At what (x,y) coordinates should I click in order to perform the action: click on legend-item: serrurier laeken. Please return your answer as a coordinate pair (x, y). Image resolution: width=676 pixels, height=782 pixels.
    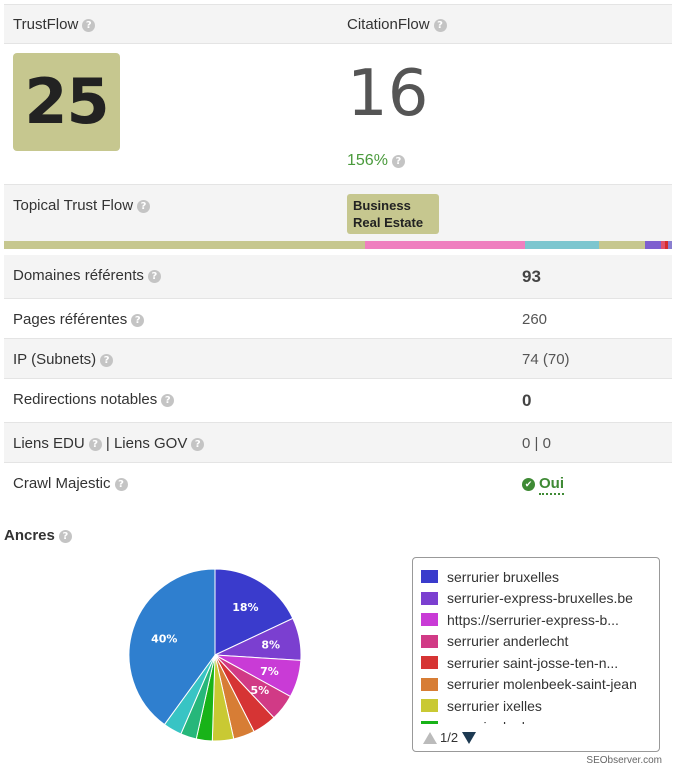
    Looking at the image, I should click on (539, 720).